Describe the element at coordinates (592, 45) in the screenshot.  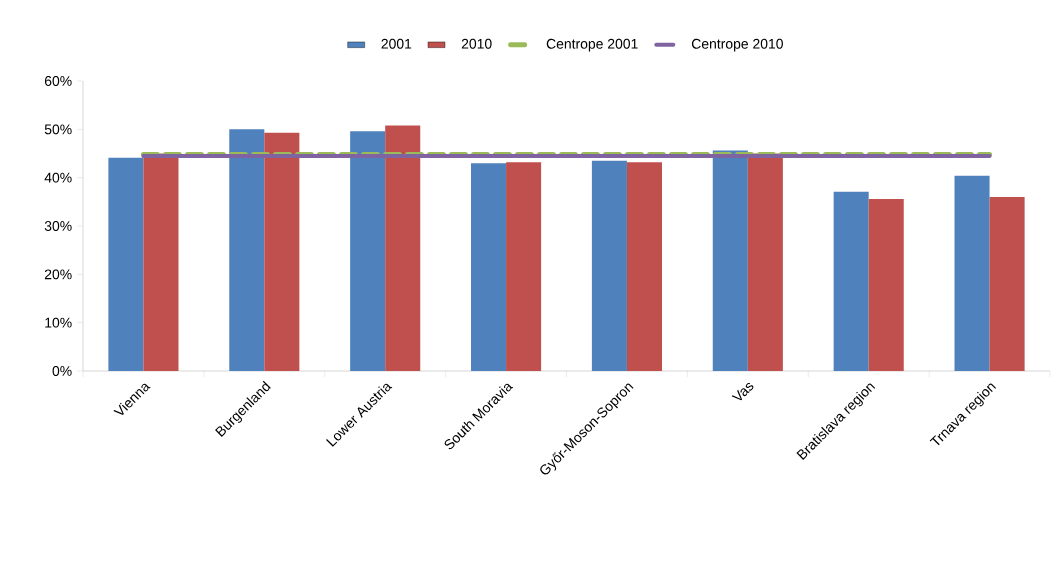
I see `legend-label: Centrope 2001` at that location.